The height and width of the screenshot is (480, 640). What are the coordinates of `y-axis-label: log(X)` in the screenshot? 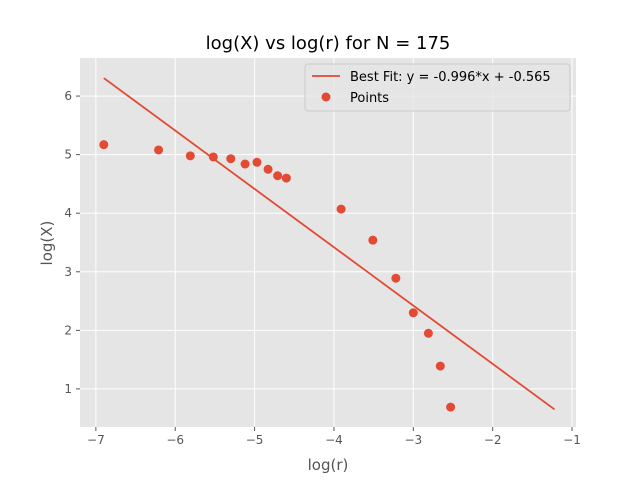 It's located at (47, 243).